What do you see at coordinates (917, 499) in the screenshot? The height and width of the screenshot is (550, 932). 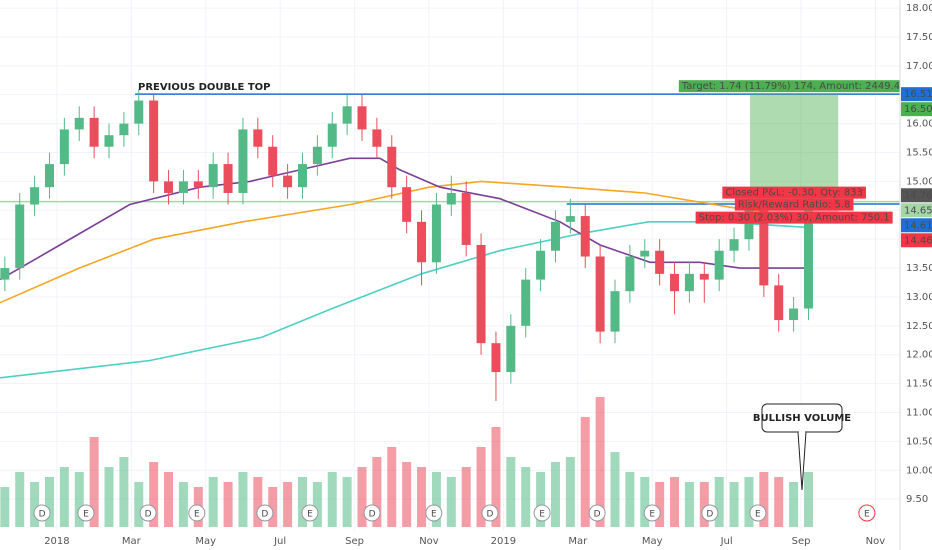 I see `y-tick-label: 9.50` at bounding box center [917, 499].